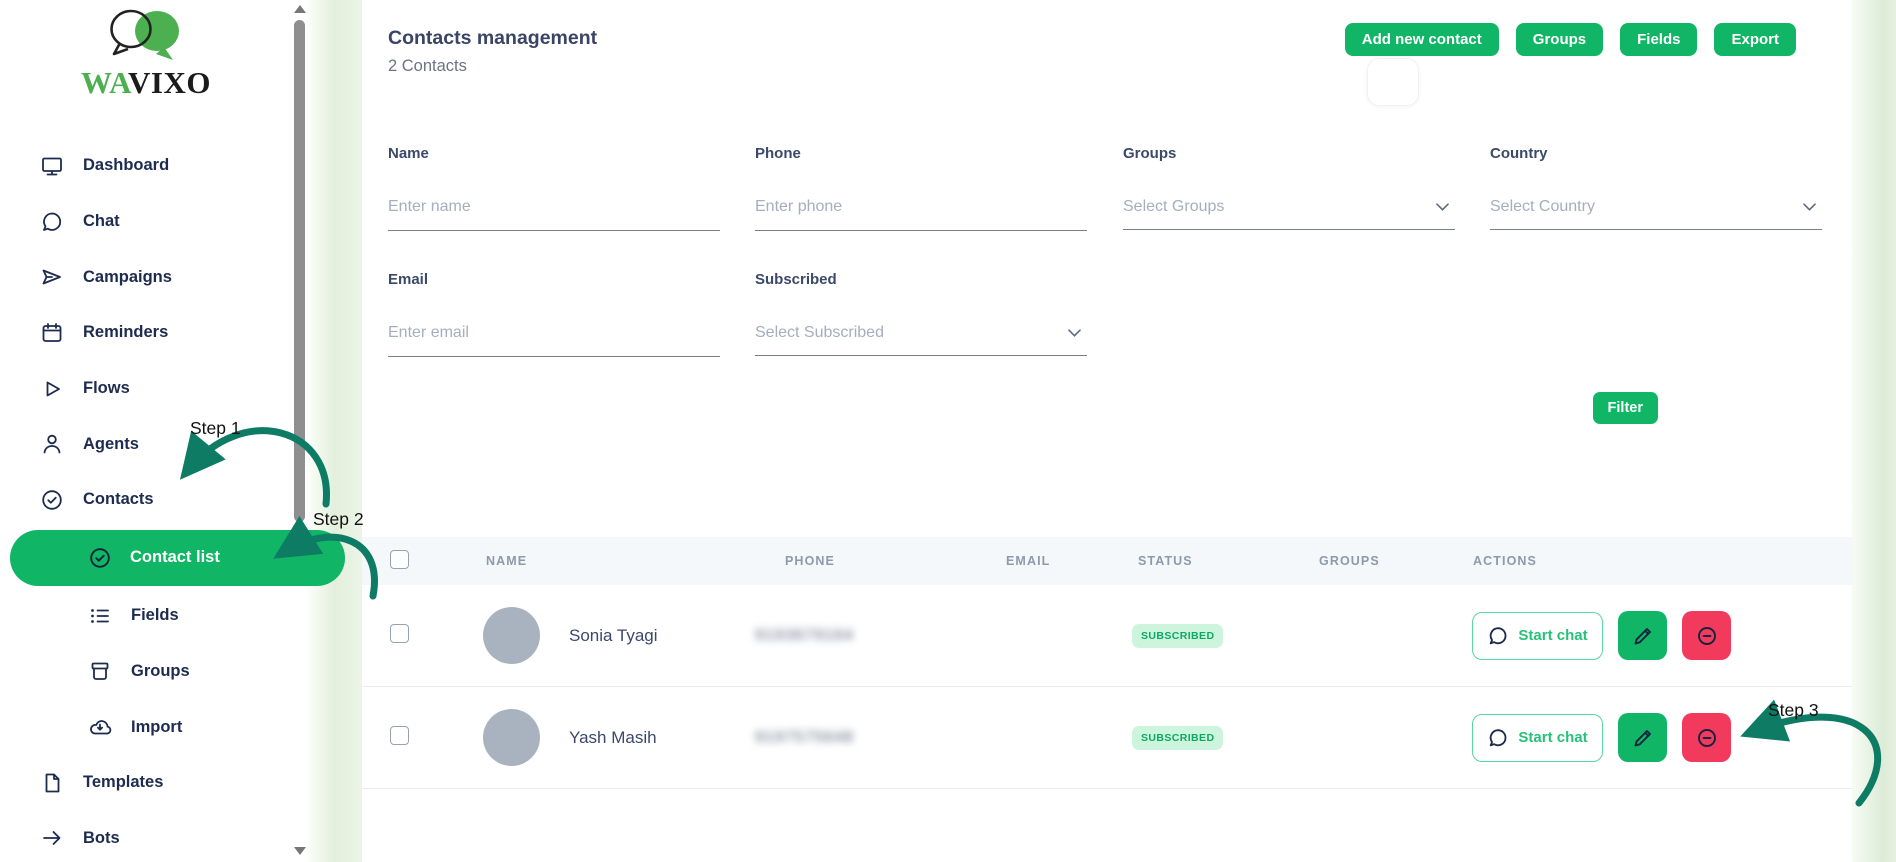  What do you see at coordinates (111, 443) in the screenshot?
I see `sidebar-item-label: Agents` at bounding box center [111, 443].